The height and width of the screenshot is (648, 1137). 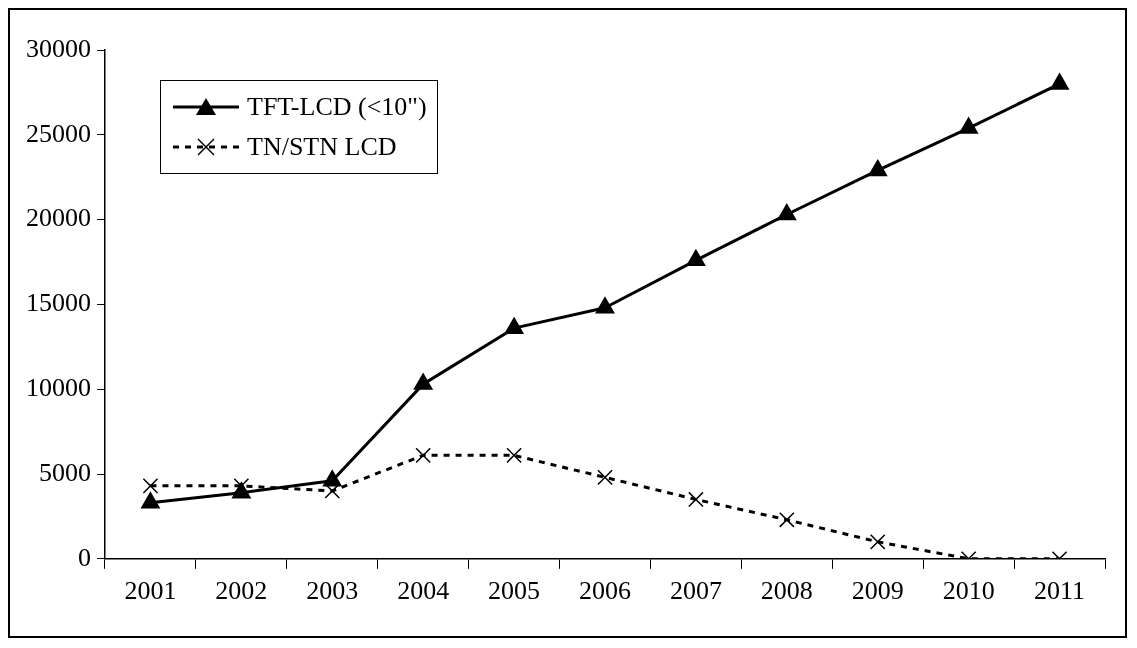 What do you see at coordinates (58, 218) in the screenshot?
I see `y-tick-label: 20000` at bounding box center [58, 218].